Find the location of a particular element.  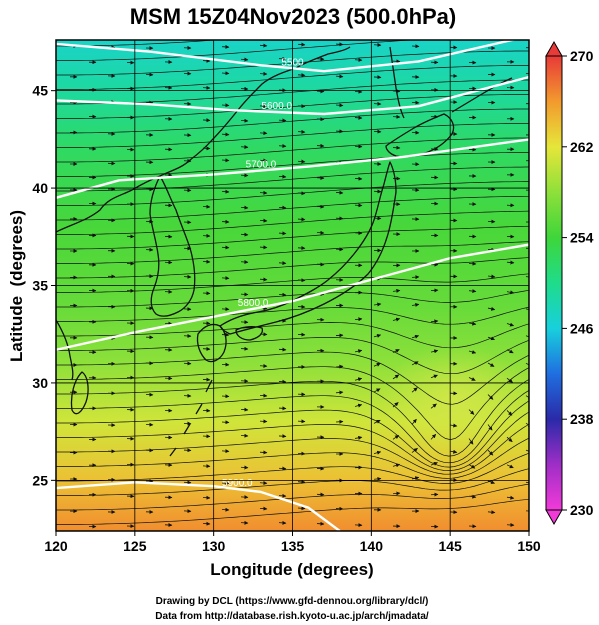

contour-label: 5700.0 is located at coordinates (261, 165).